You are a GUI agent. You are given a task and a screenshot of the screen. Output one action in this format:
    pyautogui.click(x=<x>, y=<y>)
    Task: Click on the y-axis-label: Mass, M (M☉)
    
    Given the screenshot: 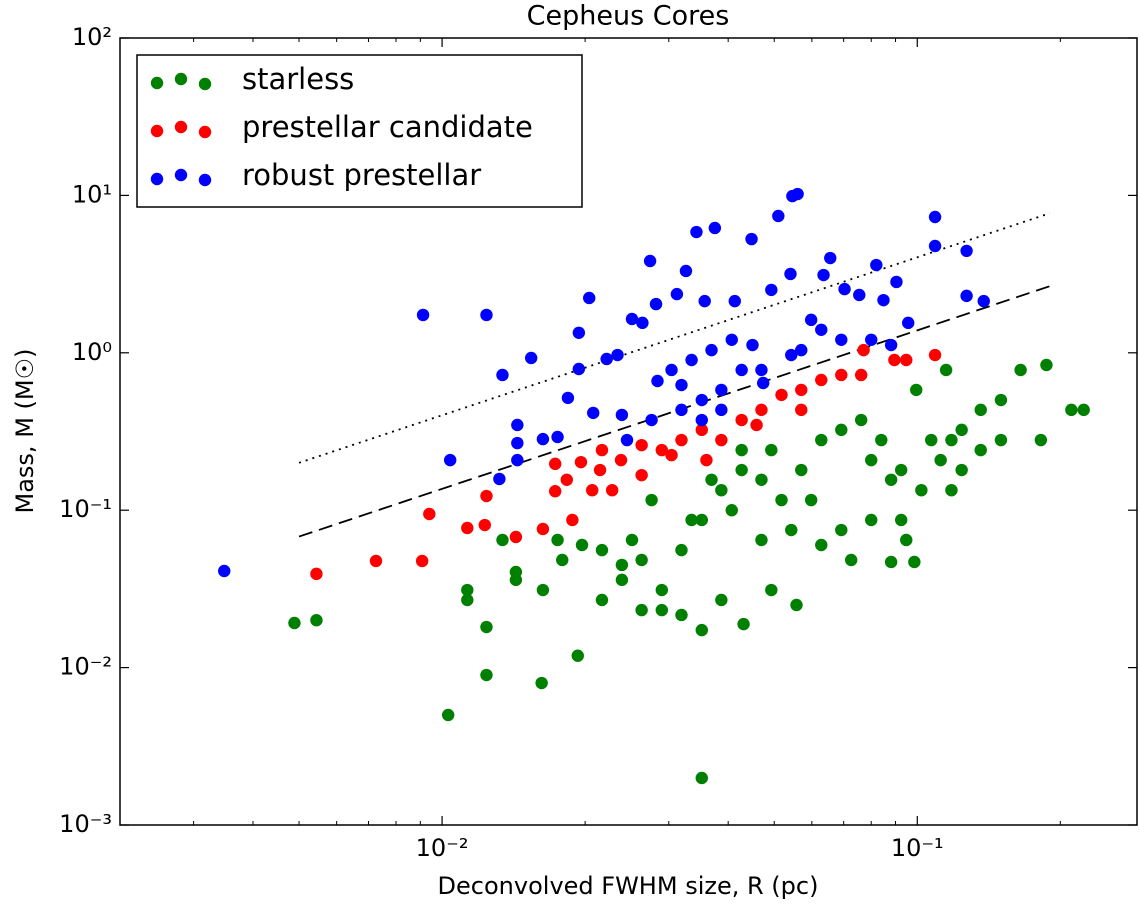 What is the action you would take?
    pyautogui.click(x=25, y=431)
    